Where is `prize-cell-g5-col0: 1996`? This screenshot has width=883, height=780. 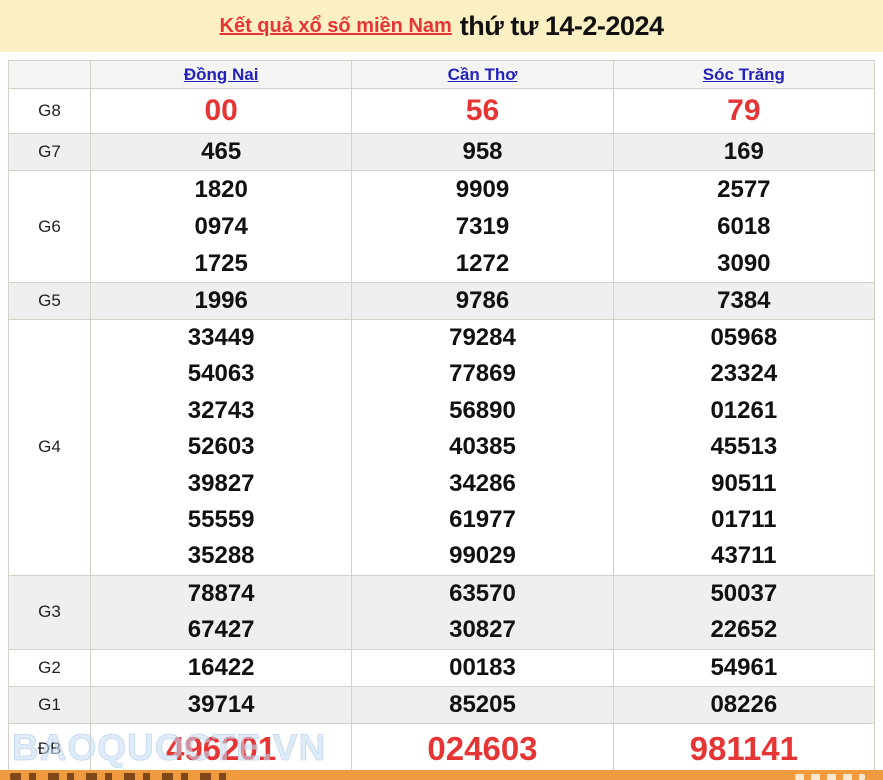 prize-cell-g5-col0: 1996 is located at coordinates (221, 301).